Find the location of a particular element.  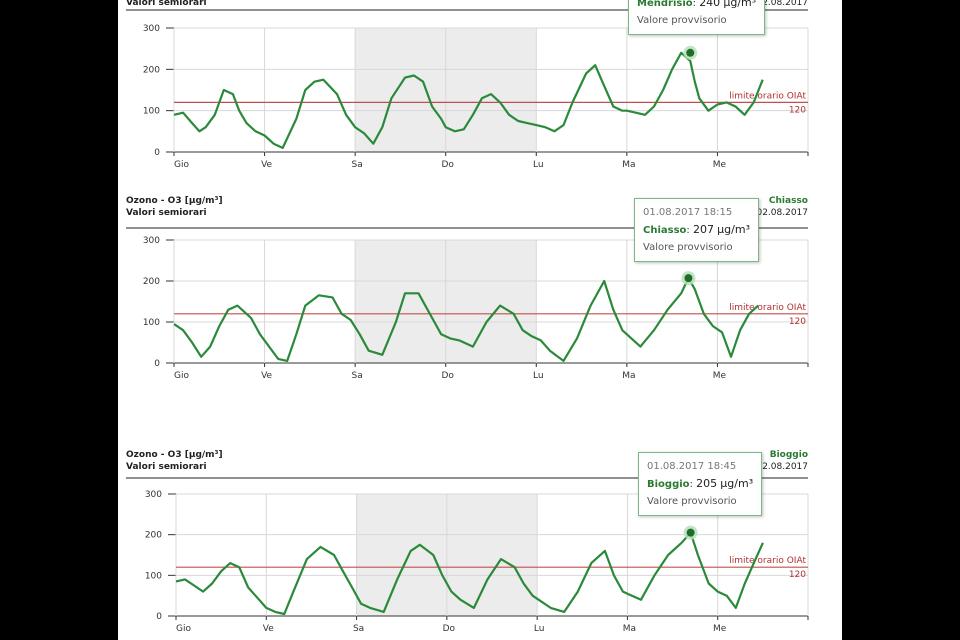

tooltip-value: 207 is located at coordinates (703, 229).